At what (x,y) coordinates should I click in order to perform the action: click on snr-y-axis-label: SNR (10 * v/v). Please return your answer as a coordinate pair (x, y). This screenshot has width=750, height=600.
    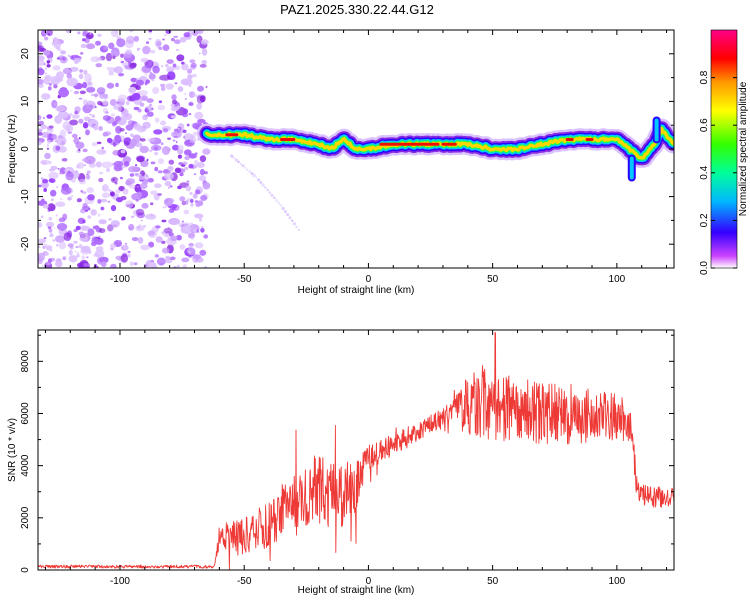
    Looking at the image, I should click on (12, 450).